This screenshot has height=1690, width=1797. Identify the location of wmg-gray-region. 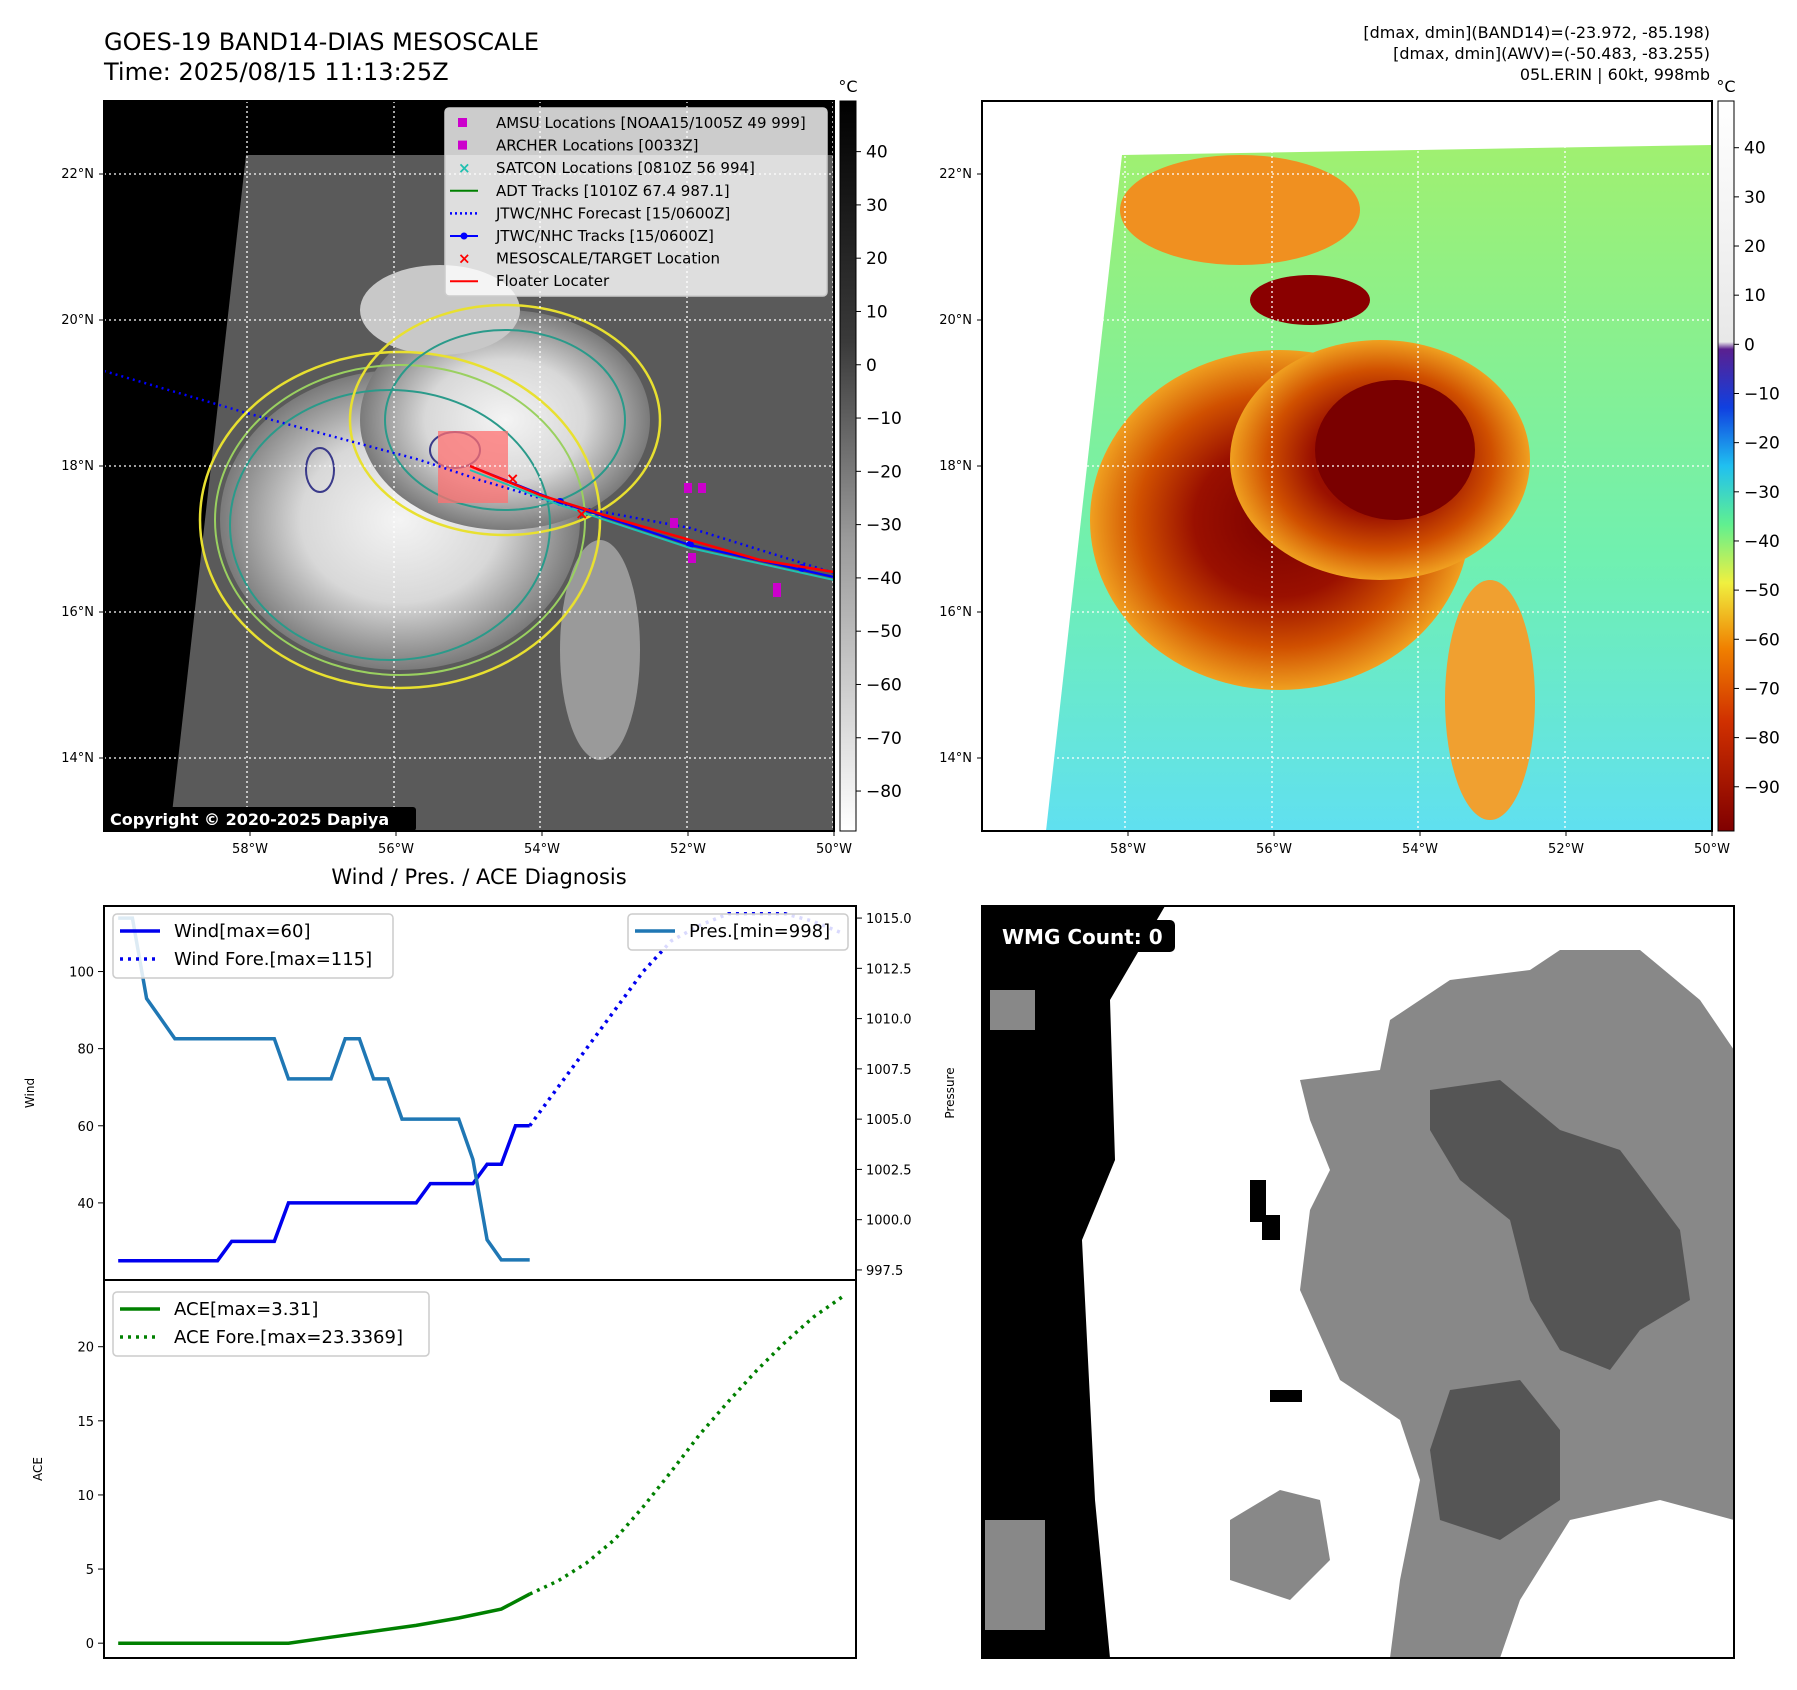
(1517, 1304).